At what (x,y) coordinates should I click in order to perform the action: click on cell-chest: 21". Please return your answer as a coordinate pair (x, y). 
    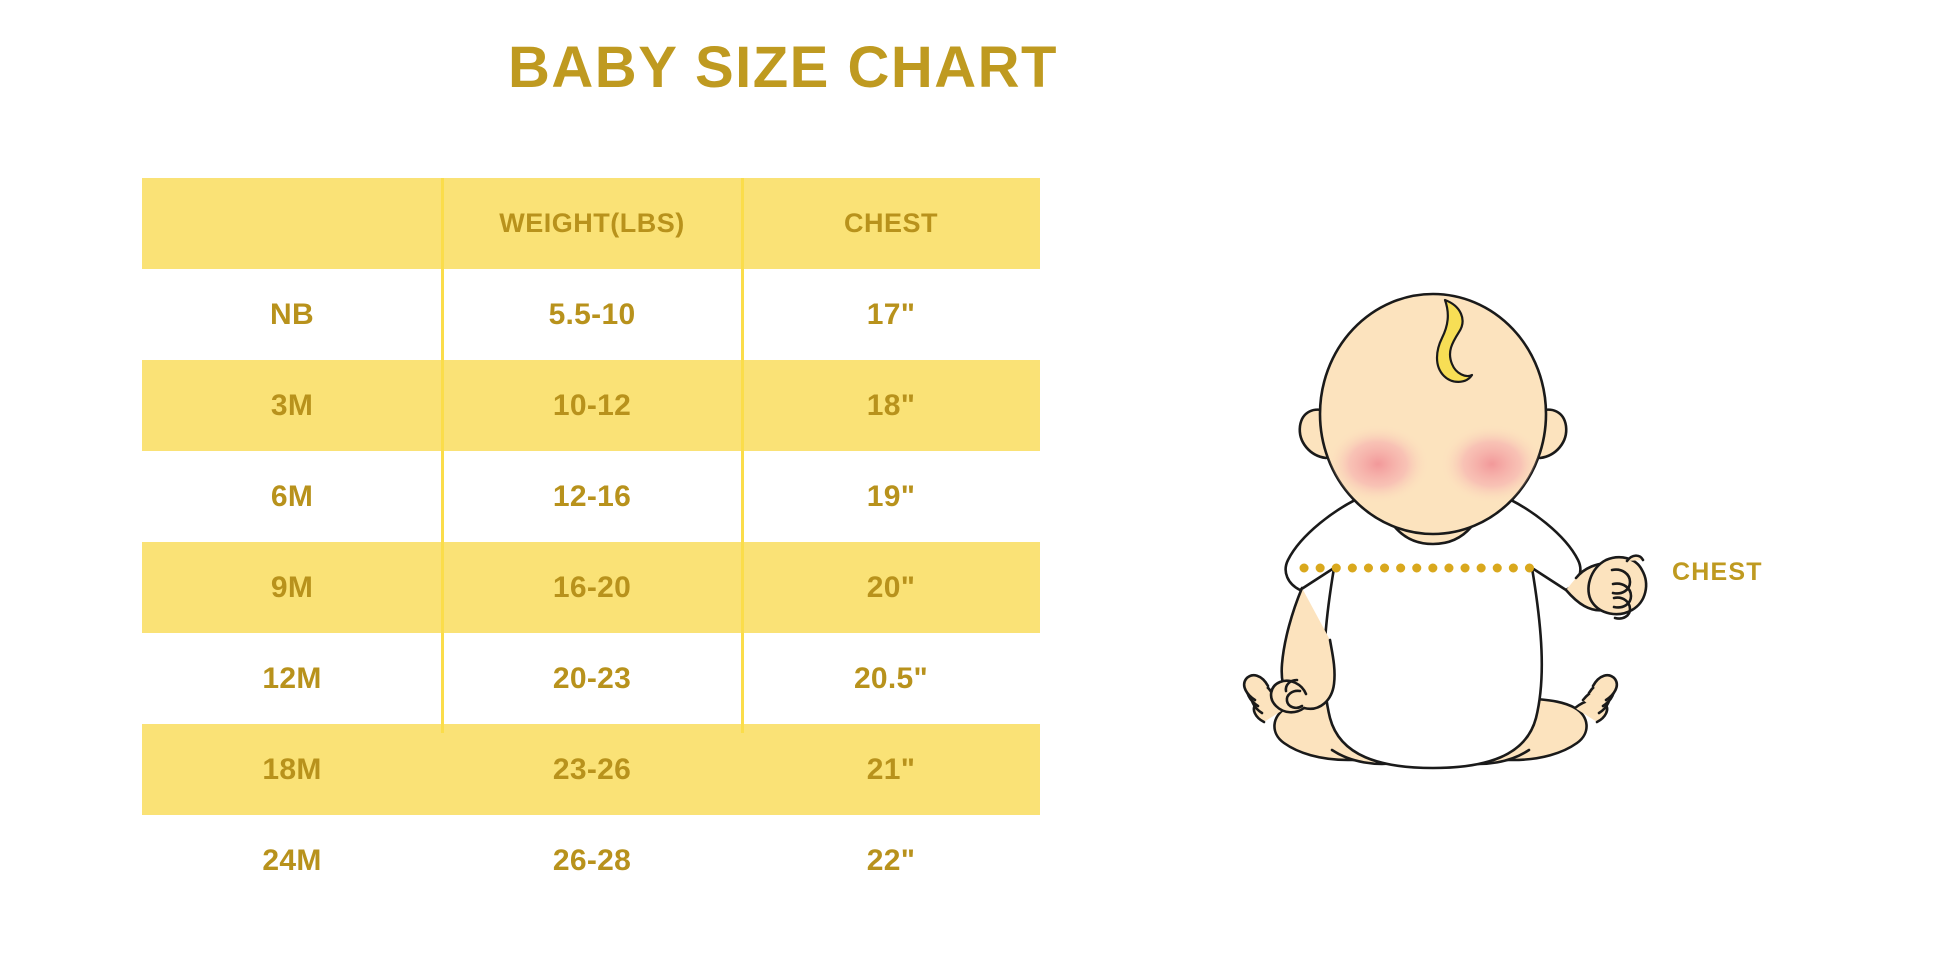
    Looking at the image, I should click on (891, 769).